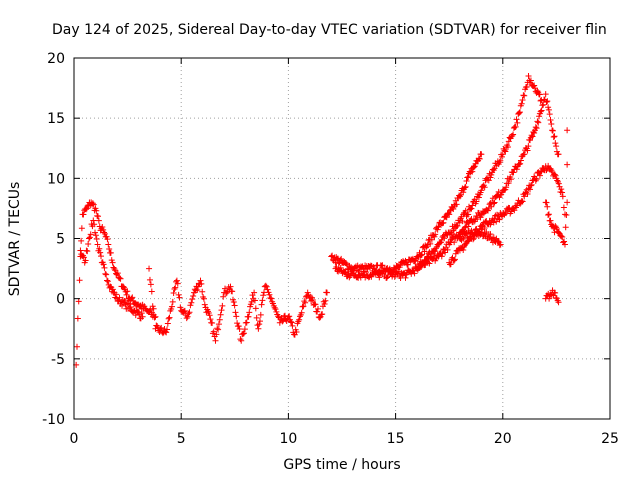  I want to click on y-tick-label: 5, so click(60, 240).